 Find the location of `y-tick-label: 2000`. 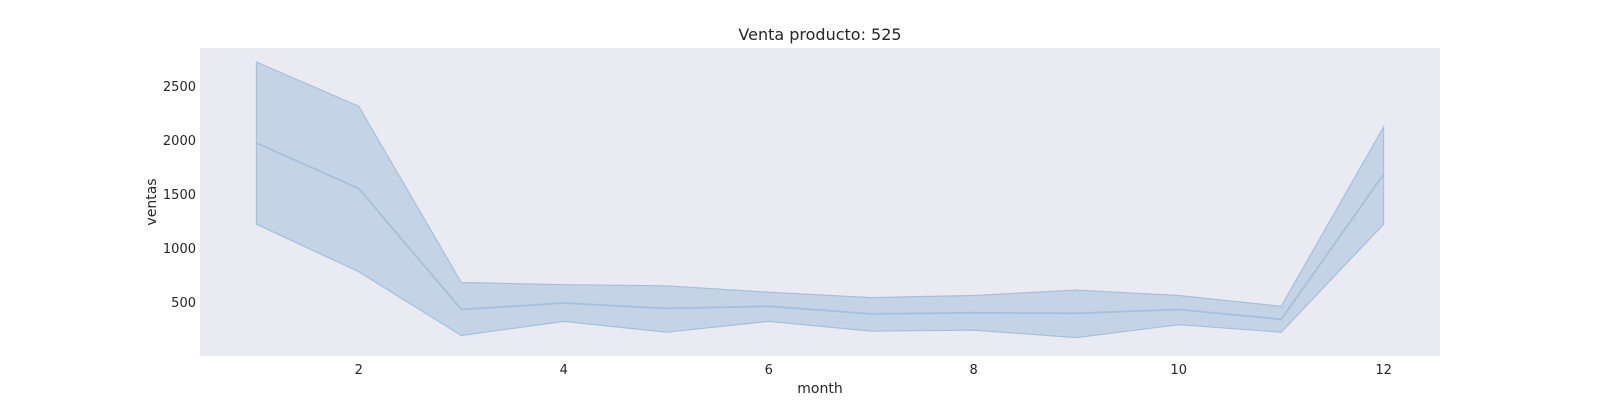

y-tick-label: 2000 is located at coordinates (179, 141).